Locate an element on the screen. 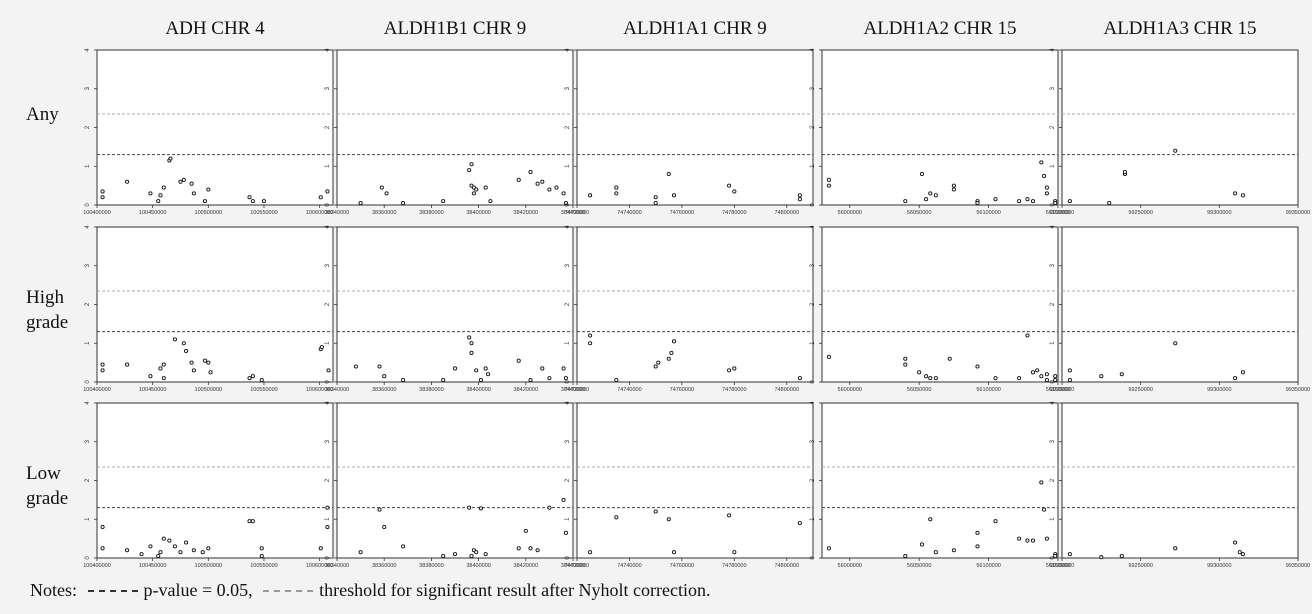 The width and height of the screenshot is (1312, 614). x-tick-label: 38420000 is located at coordinates (526, 213).